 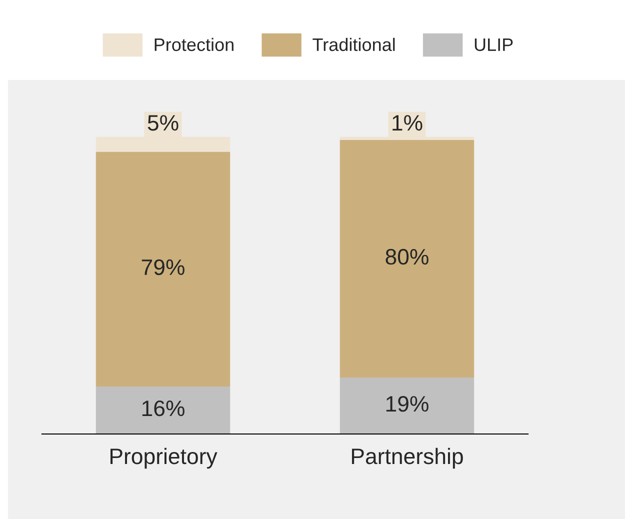 What do you see at coordinates (163, 123) in the screenshot?
I see `data-label: 5%` at bounding box center [163, 123].